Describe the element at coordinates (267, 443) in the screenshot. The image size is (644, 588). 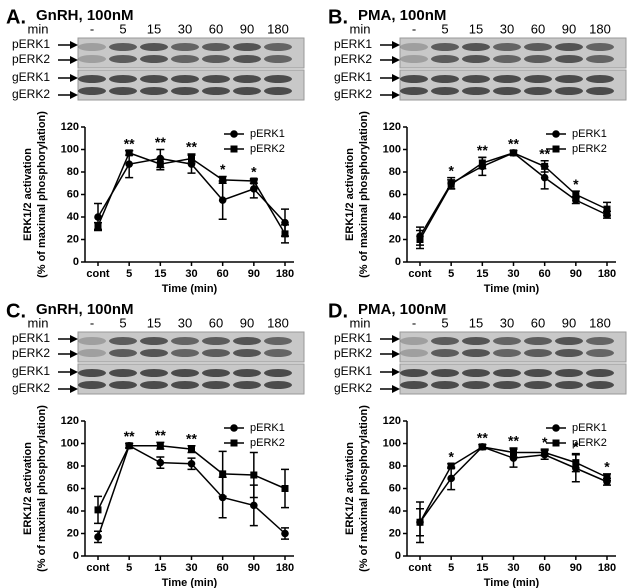
I see `legend-label: pERK2` at that location.